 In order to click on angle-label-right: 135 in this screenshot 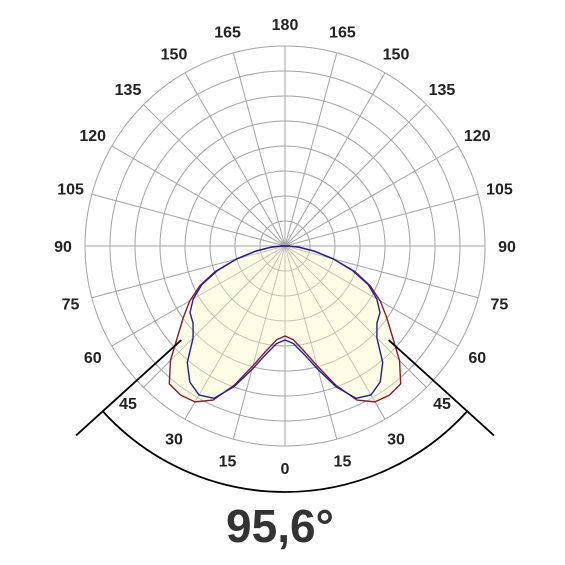, I will do `click(442, 90)`.